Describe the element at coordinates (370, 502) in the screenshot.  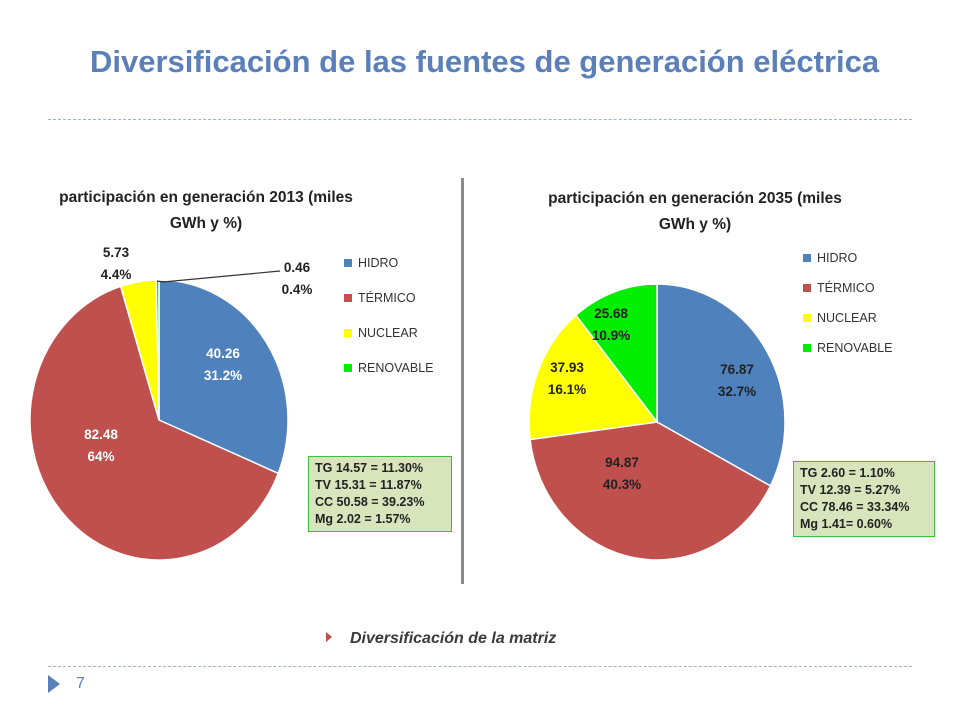
I see `breakdown-line-2013-3: CC 50.58 = 39.23%` at that location.